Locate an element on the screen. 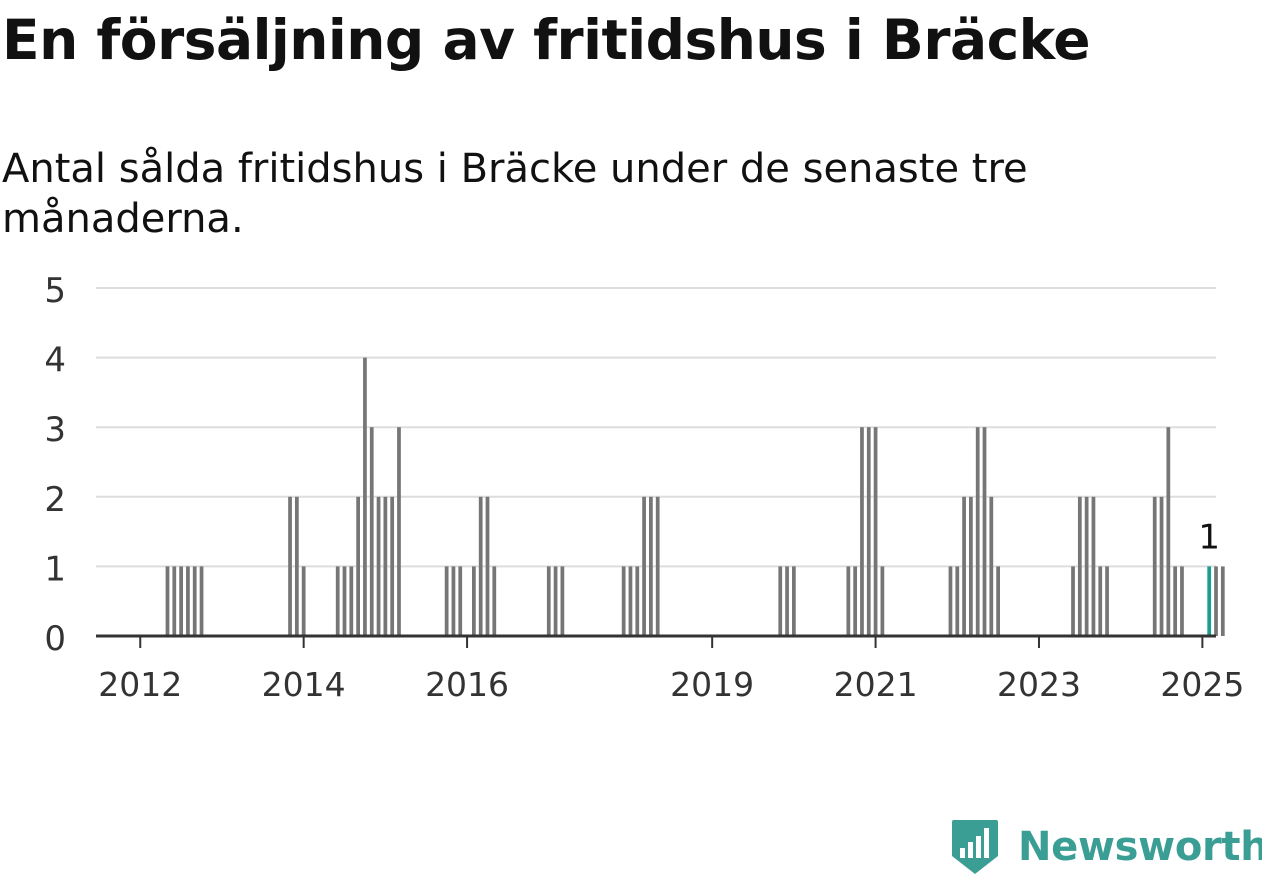 Image resolution: width=1262 pixels, height=879 pixels. y-tick-label: 5 is located at coordinates (55, 291).